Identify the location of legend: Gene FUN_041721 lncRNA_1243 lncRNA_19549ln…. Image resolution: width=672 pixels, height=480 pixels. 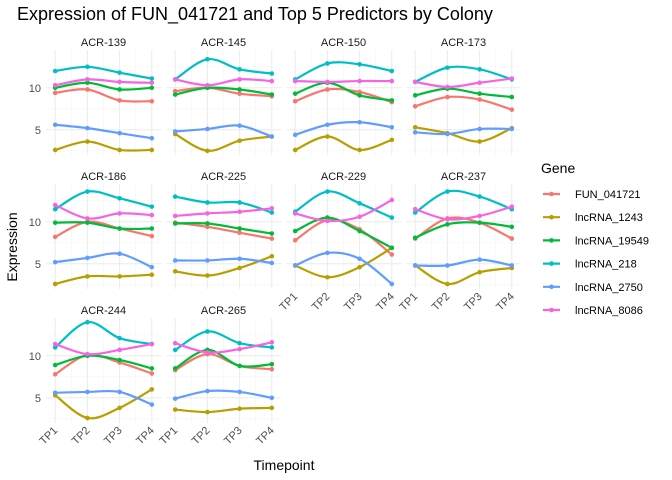
(595, 238).